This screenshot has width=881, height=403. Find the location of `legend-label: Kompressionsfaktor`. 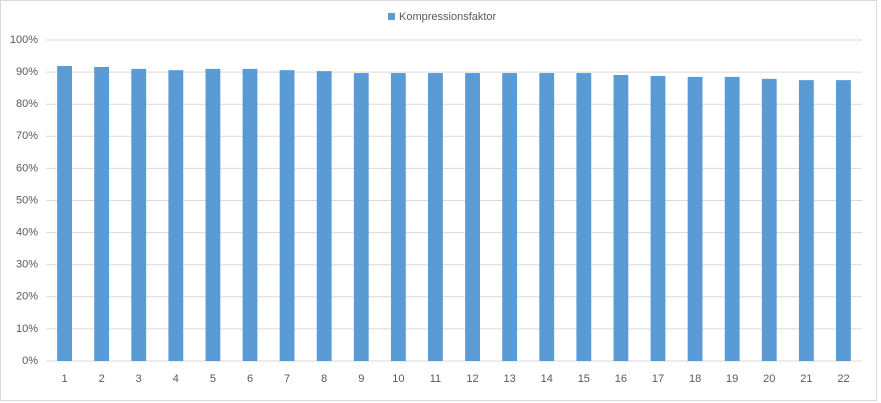

legend-label: Kompressionsfaktor is located at coordinates (448, 17).